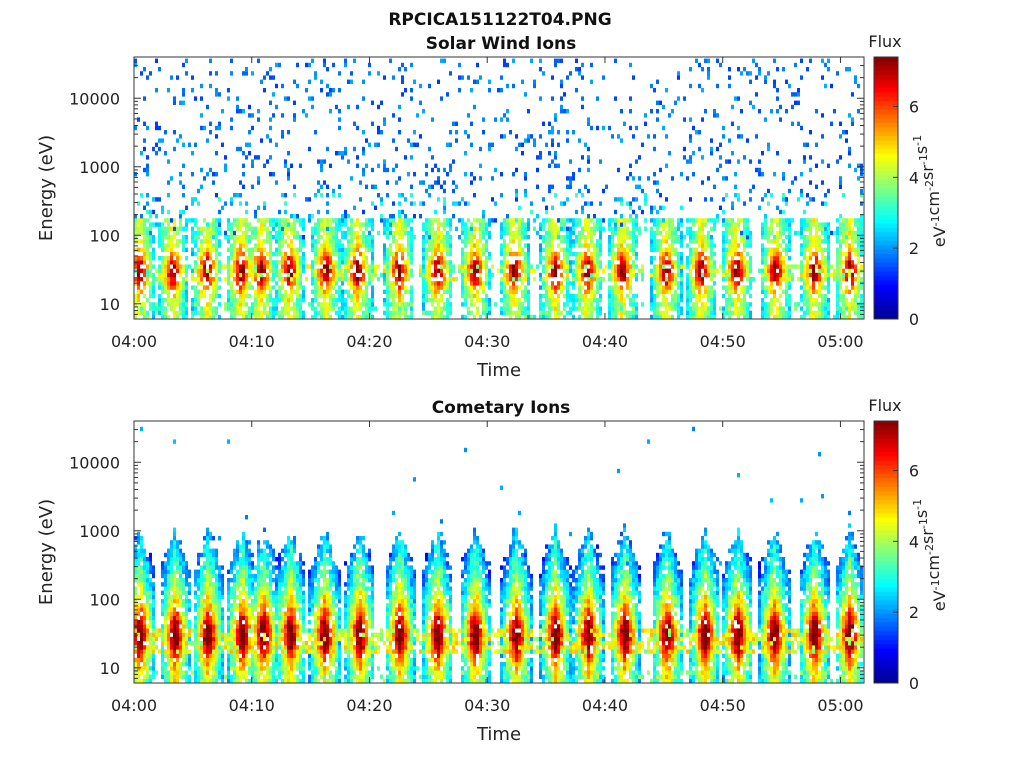 The height and width of the screenshot is (768, 1024). I want to click on x-tick-label: 04:30, so click(487, 341).